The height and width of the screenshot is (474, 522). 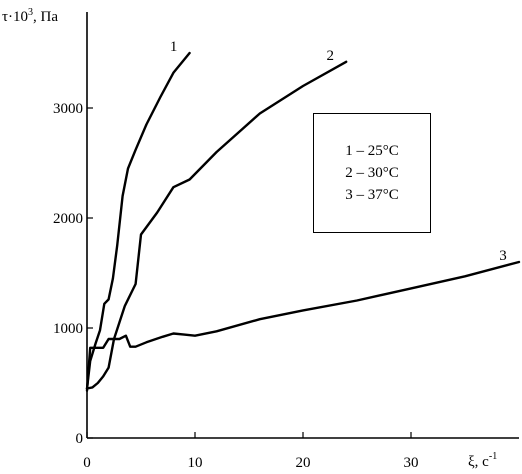 I want to click on legend-entry-2: 2 – 30°C, so click(x=372, y=173).